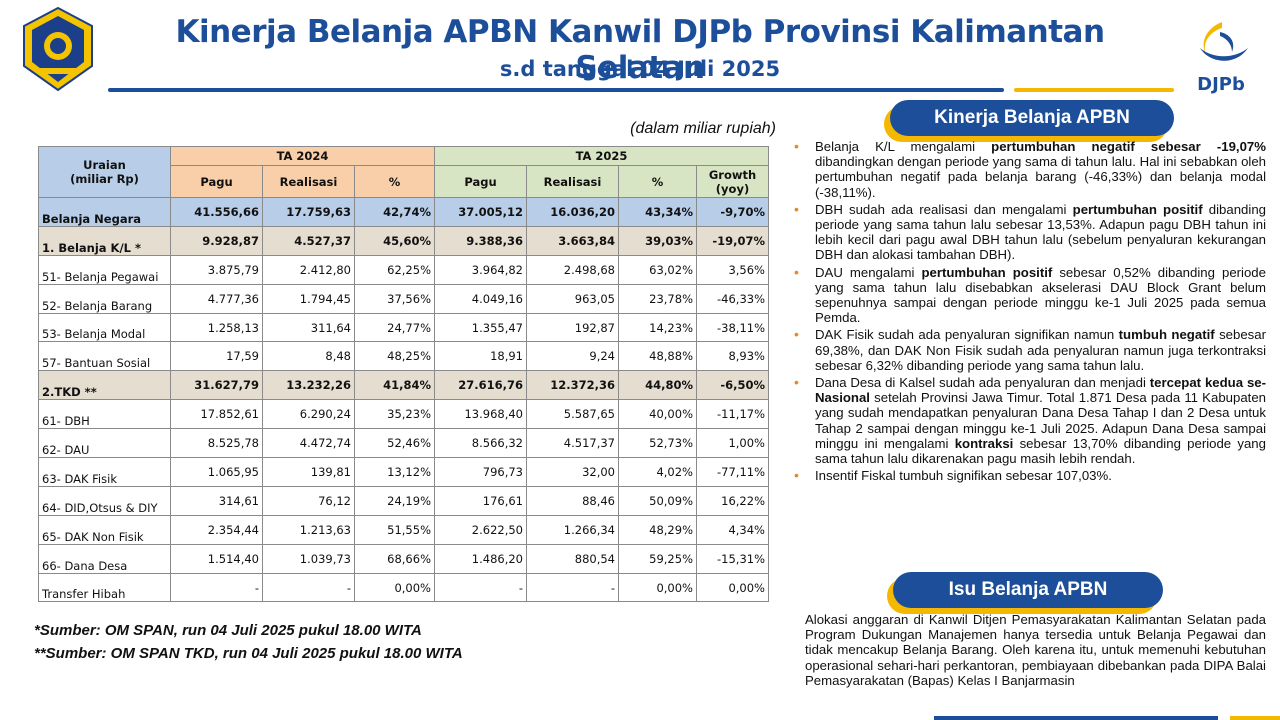  What do you see at coordinates (58, 49) in the screenshot?
I see `kemenkeu-logo` at bounding box center [58, 49].